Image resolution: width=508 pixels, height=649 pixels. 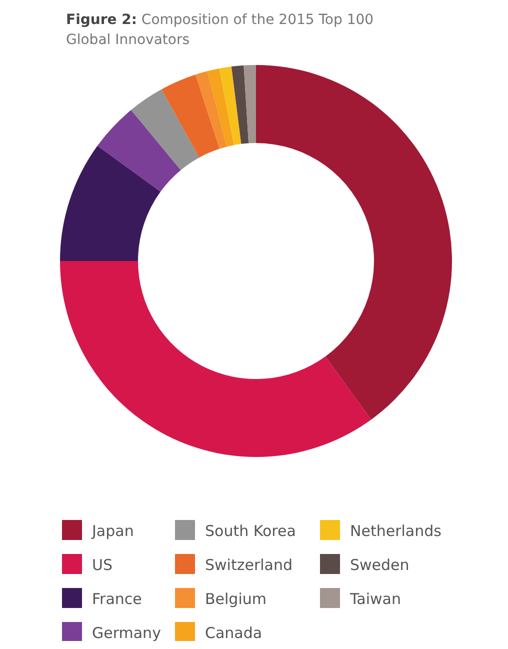 I want to click on legend-label: France, so click(x=117, y=599).